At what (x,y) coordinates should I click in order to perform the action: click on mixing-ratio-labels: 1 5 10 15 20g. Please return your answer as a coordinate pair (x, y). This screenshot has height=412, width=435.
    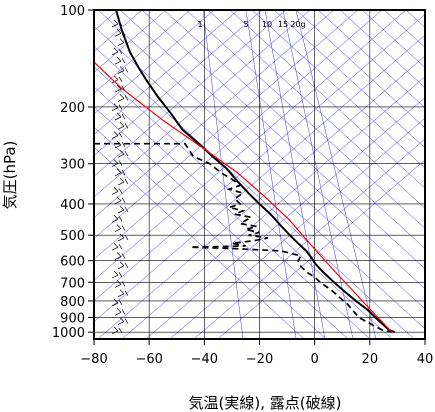
    Looking at the image, I should click on (251, 24).